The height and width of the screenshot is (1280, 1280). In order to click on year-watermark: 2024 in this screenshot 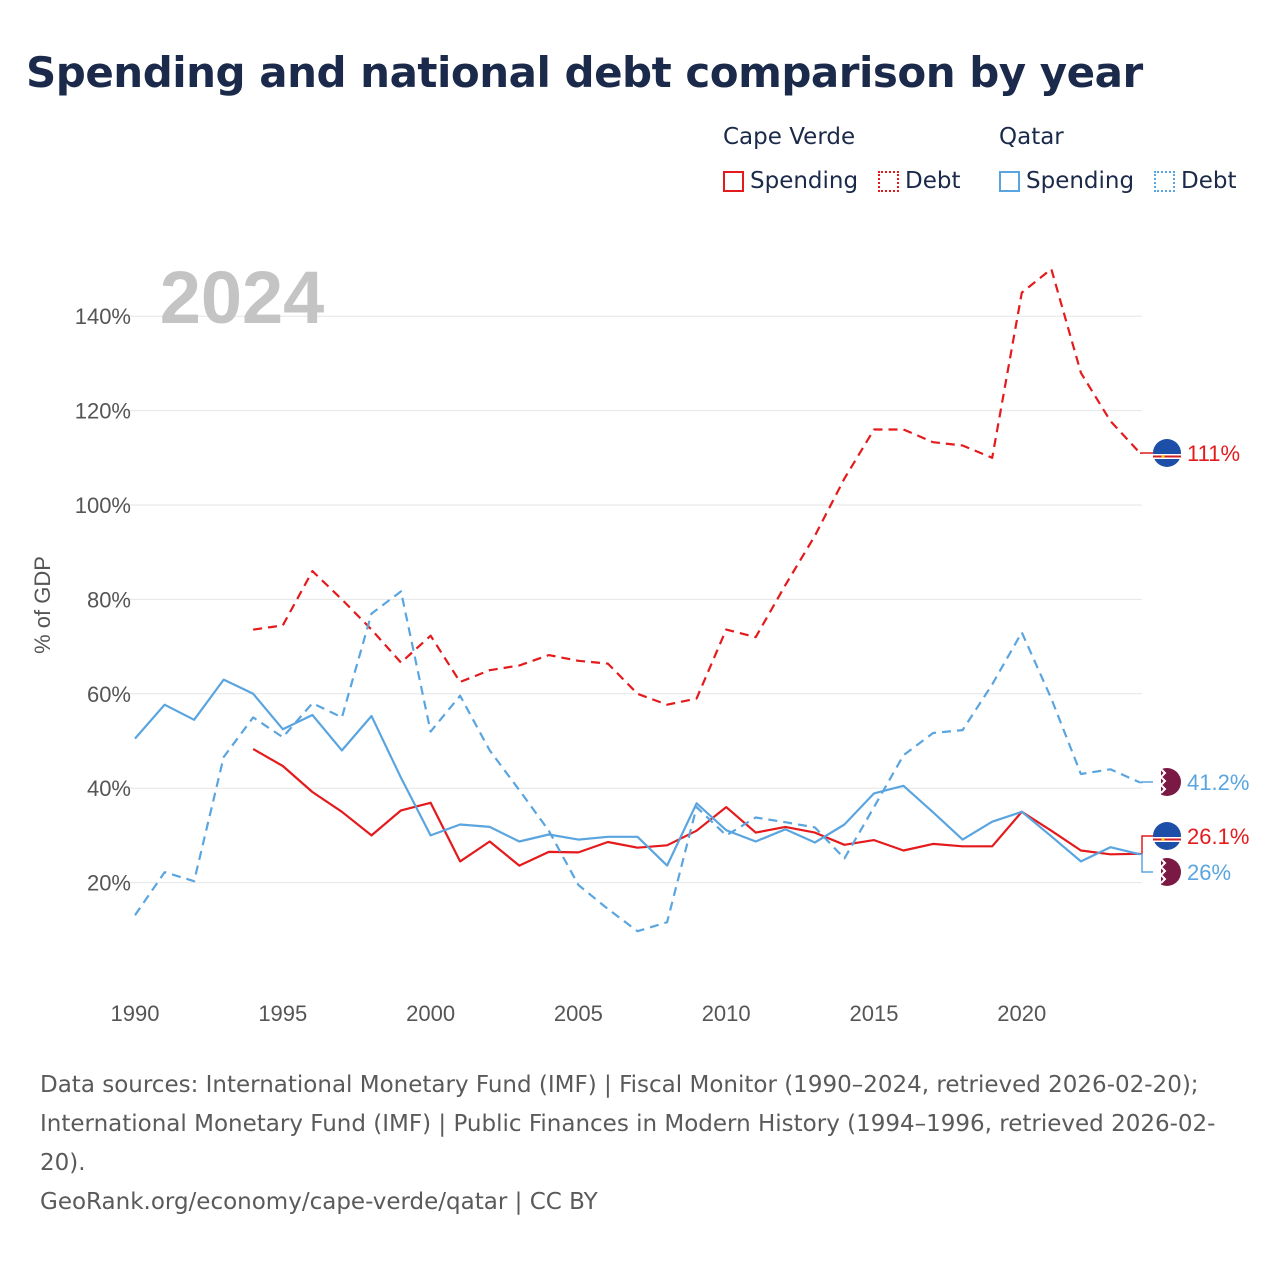, I will do `click(242, 297)`.